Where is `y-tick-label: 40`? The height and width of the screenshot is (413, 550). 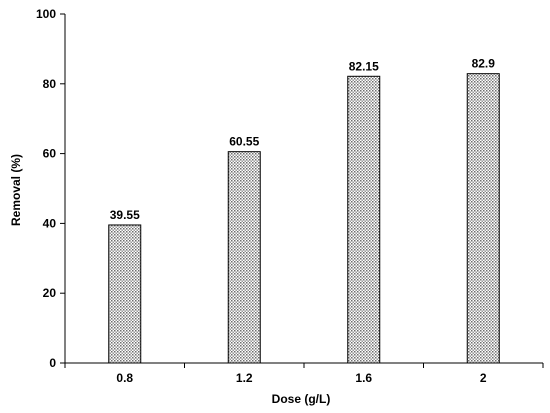 y-tick-label: 40 is located at coordinates (50, 223).